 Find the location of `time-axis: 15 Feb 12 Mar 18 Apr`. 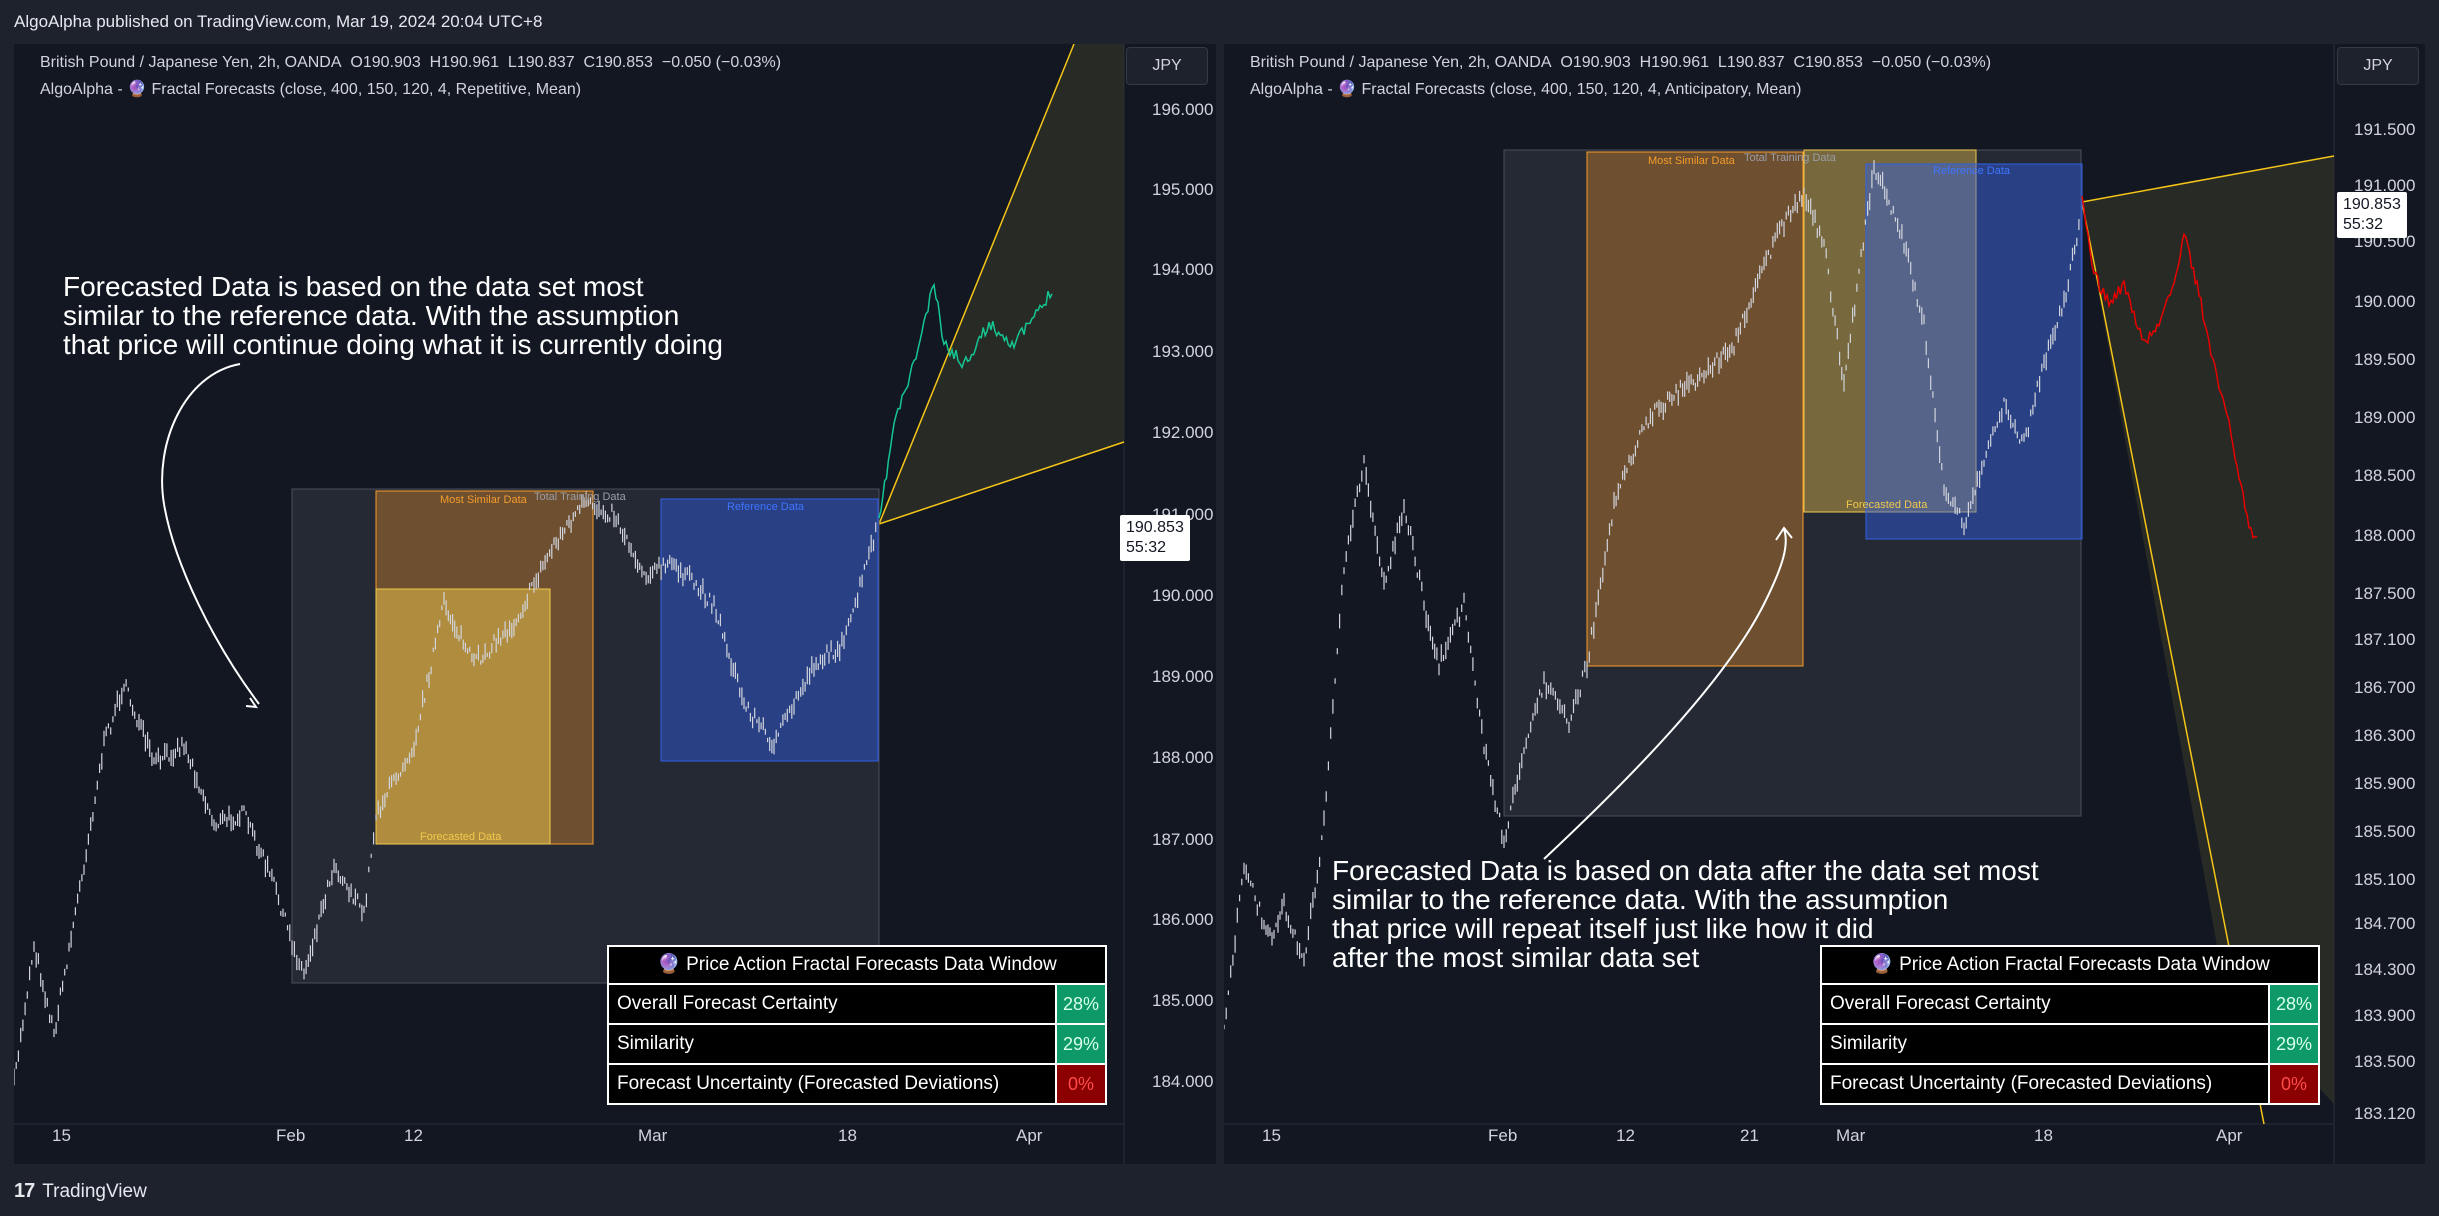

time-axis: 15 Feb 12 Mar 18 Apr is located at coordinates (569, 1144).